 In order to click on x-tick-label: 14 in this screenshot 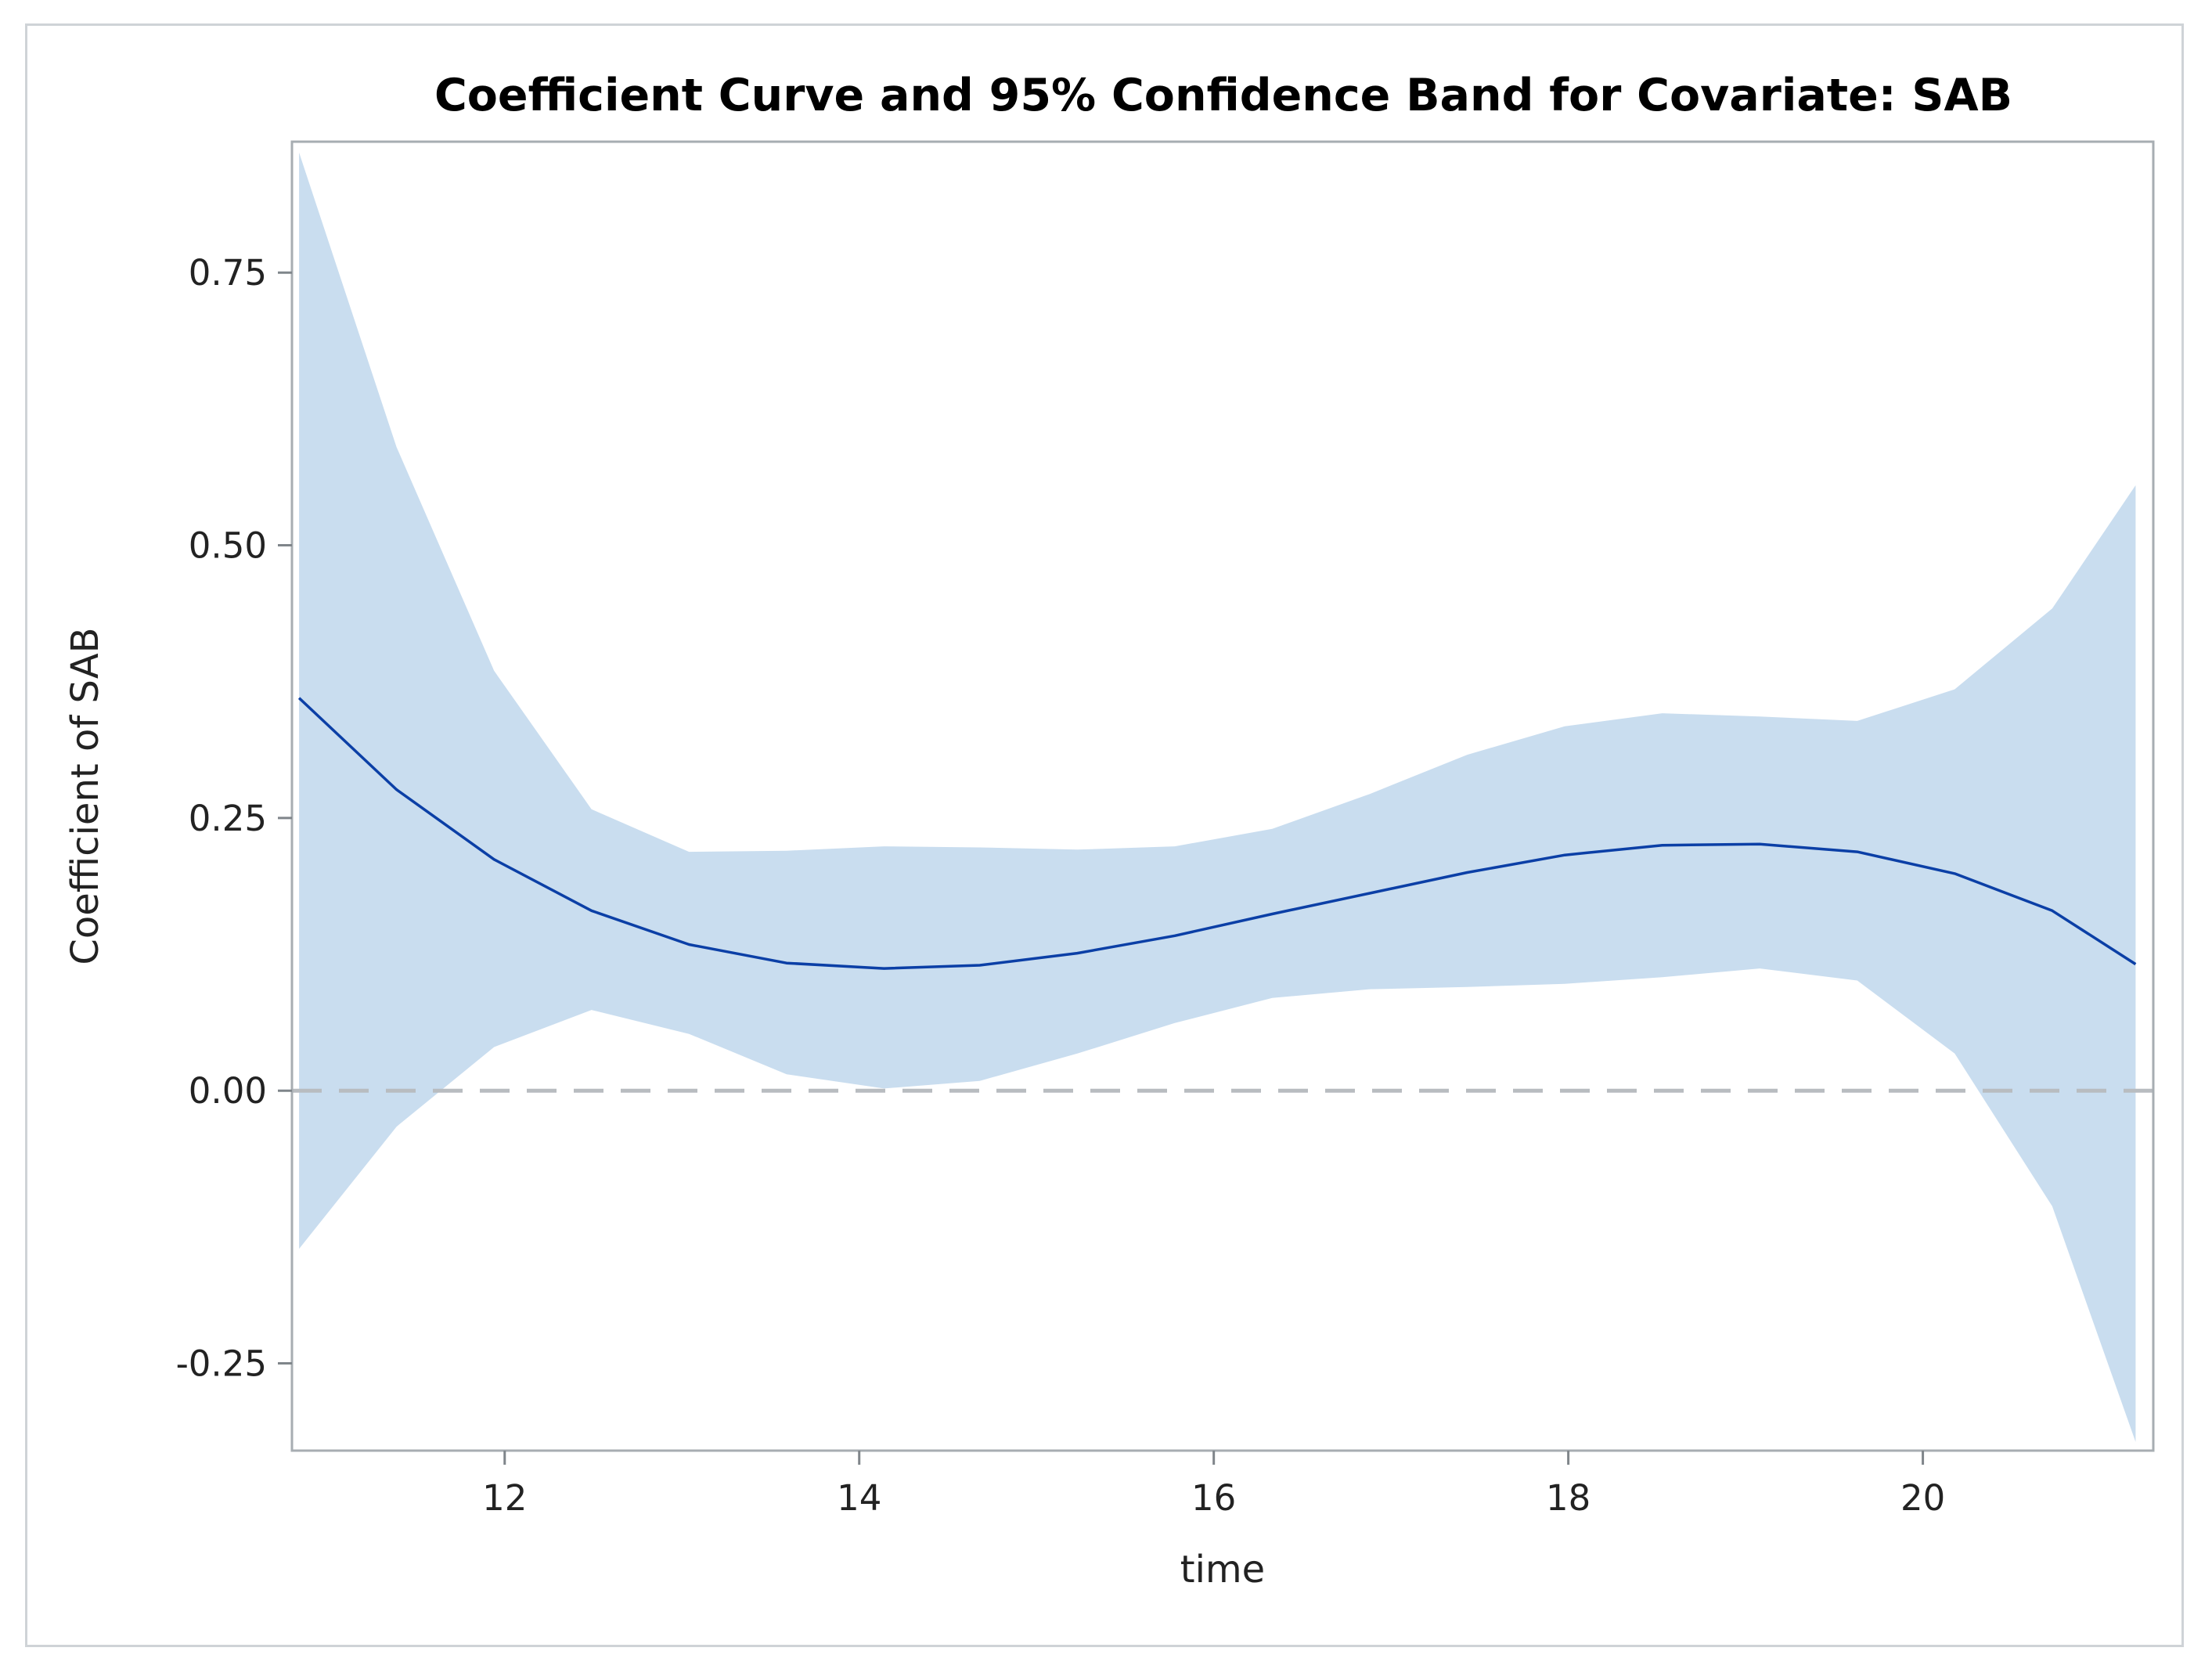, I will do `click(859, 1498)`.